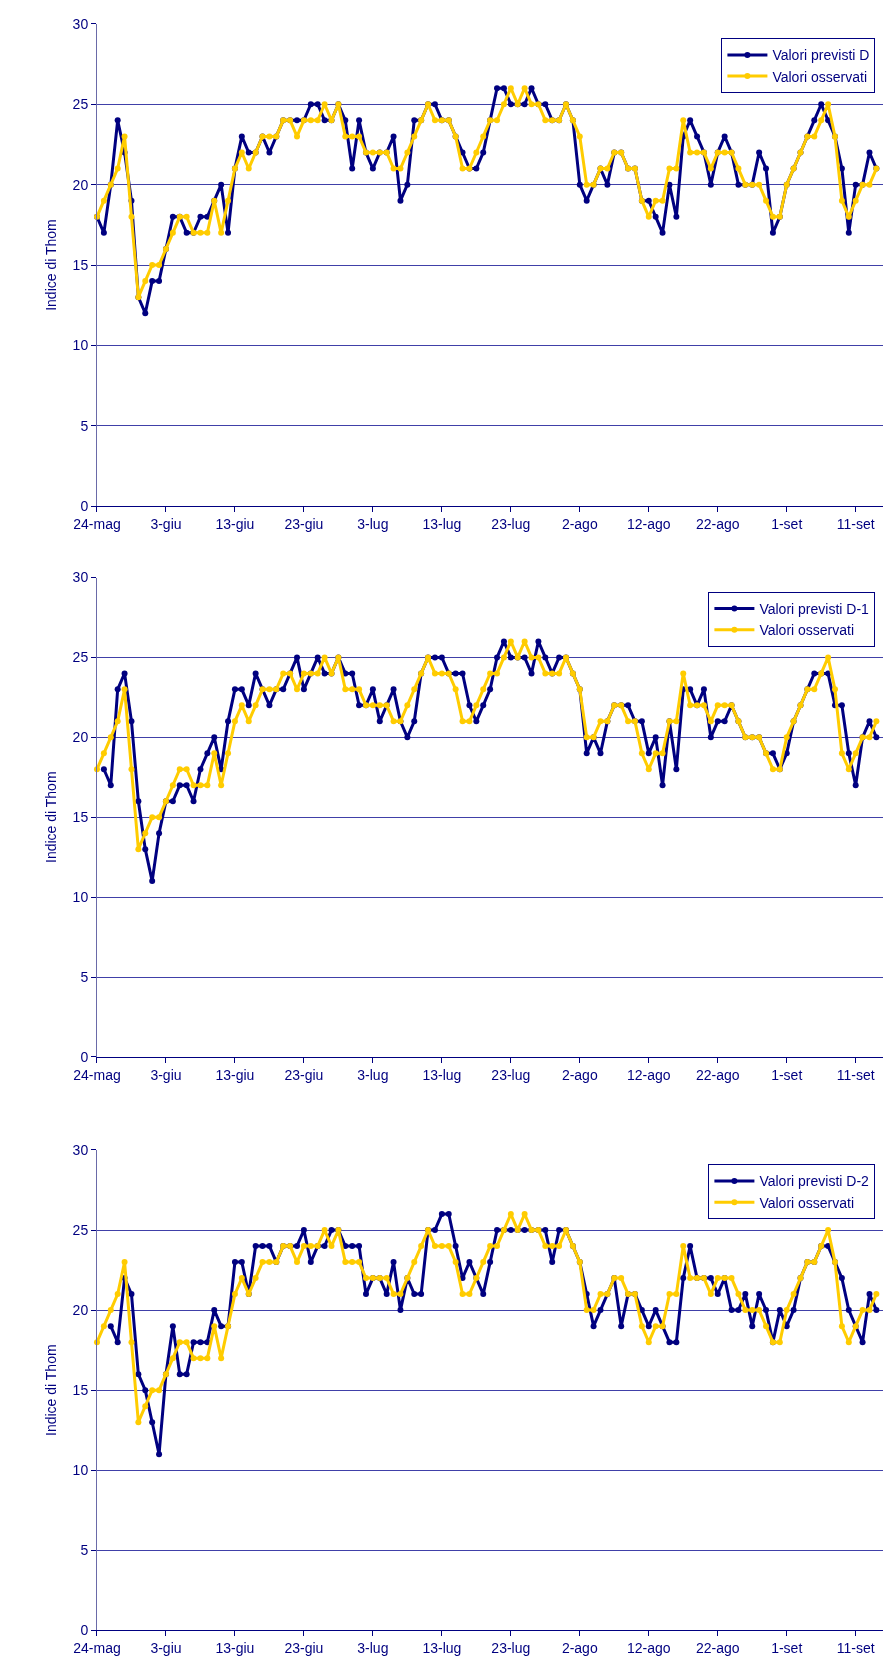  What do you see at coordinates (814, 608) in the screenshot?
I see `legend-label: Valori previsti D-1` at bounding box center [814, 608].